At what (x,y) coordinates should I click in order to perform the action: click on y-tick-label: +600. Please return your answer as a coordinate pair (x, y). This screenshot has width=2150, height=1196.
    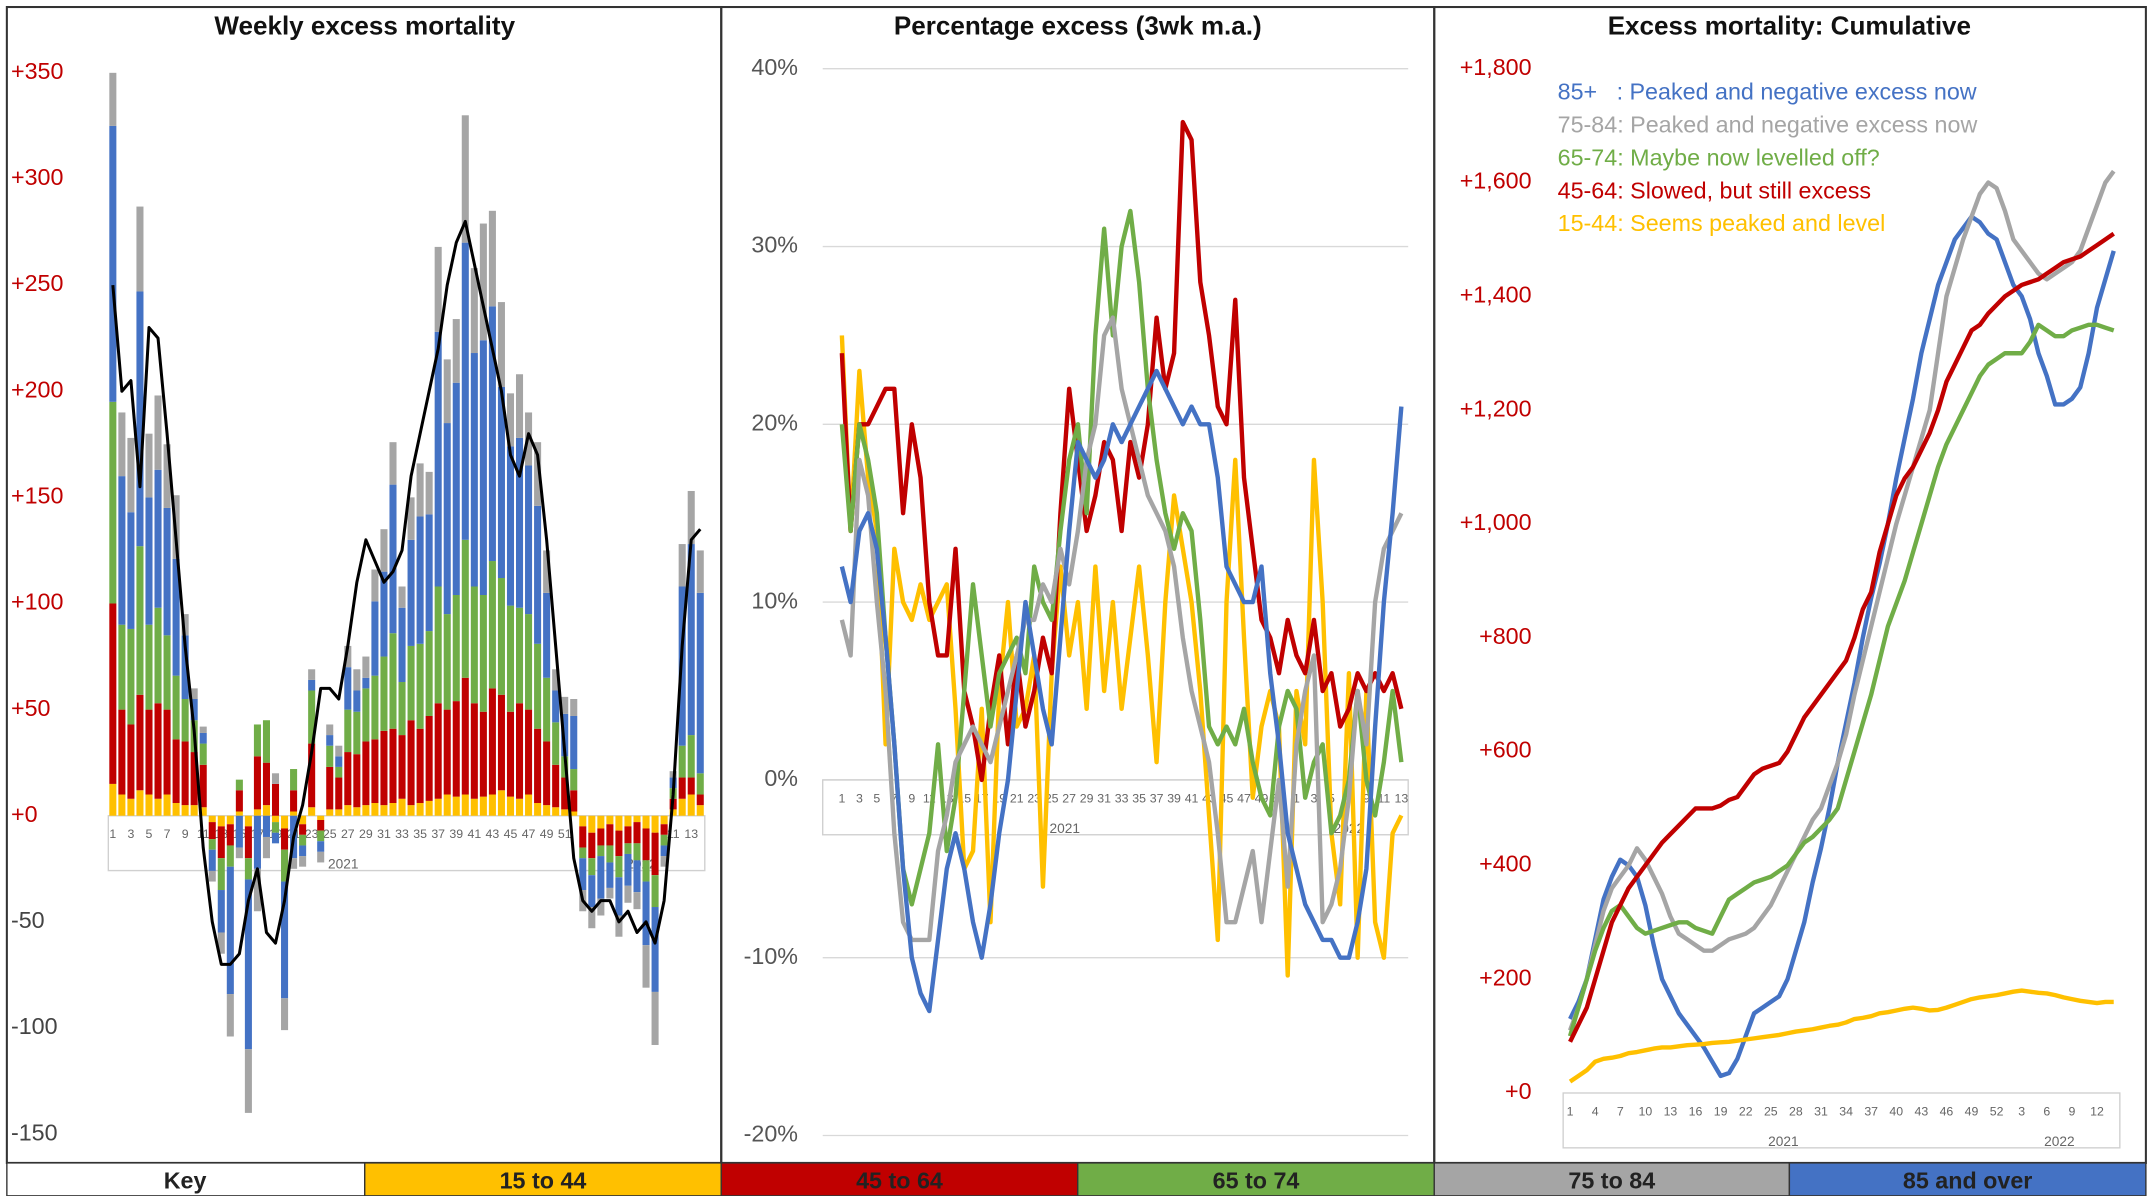
    Looking at the image, I should click on (1505, 750).